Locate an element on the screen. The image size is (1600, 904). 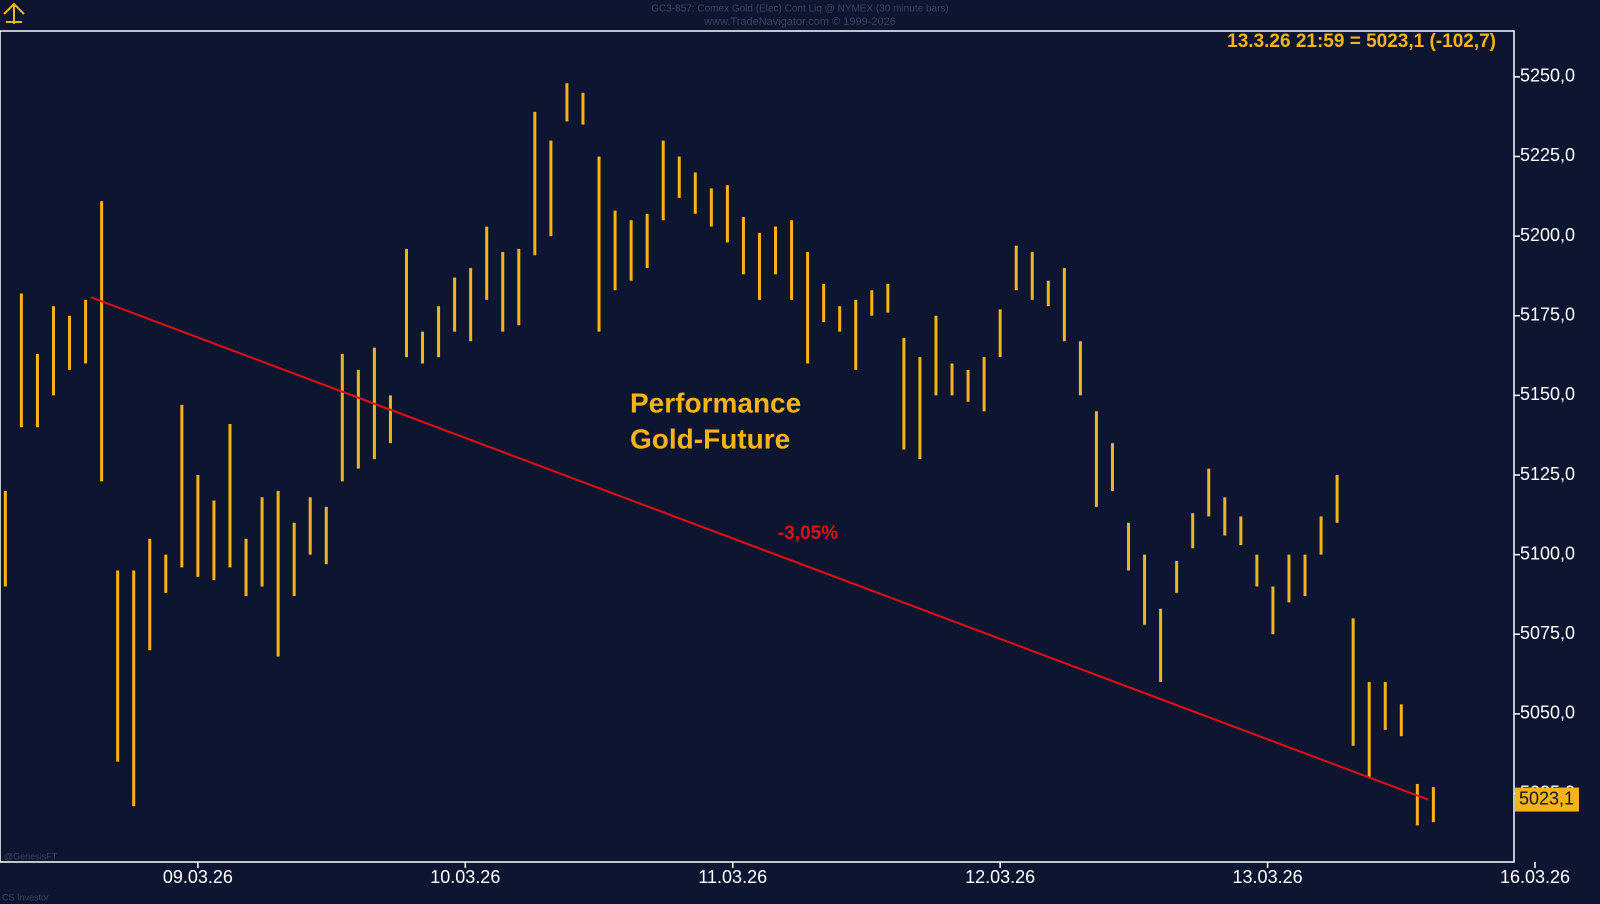
y-tick-label: 5175,0 is located at coordinates (1547, 315).